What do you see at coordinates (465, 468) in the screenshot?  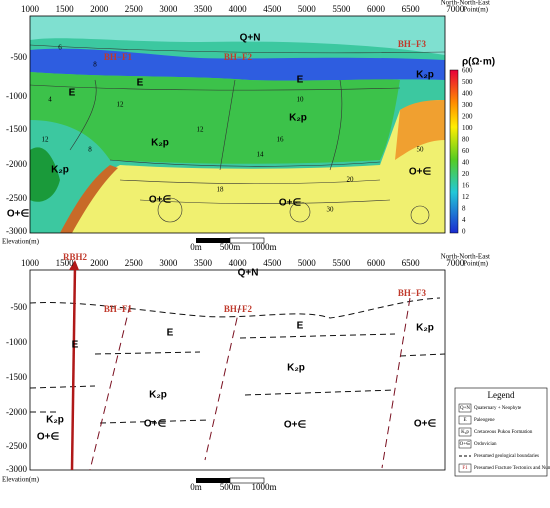 I see `legend-symbol: F1` at bounding box center [465, 468].